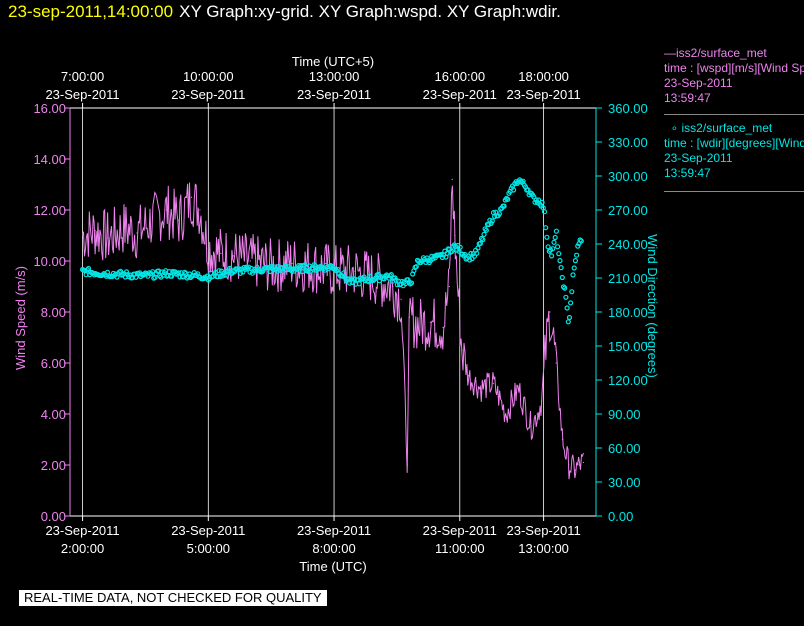 The image size is (804, 626). What do you see at coordinates (333, 61) in the screenshot?
I see `top-axis-title: Time (UTC+5)` at bounding box center [333, 61].